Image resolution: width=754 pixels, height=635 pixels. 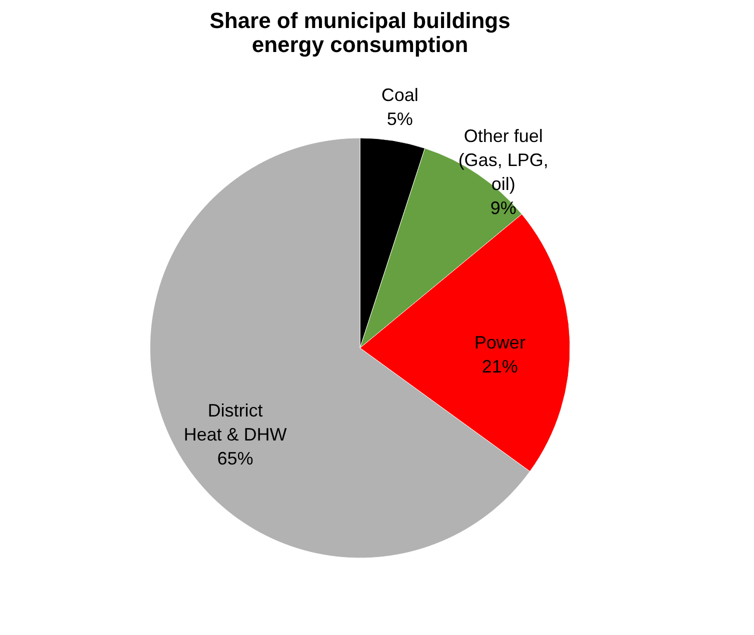 I want to click on data-label: 9%, so click(x=503, y=208).